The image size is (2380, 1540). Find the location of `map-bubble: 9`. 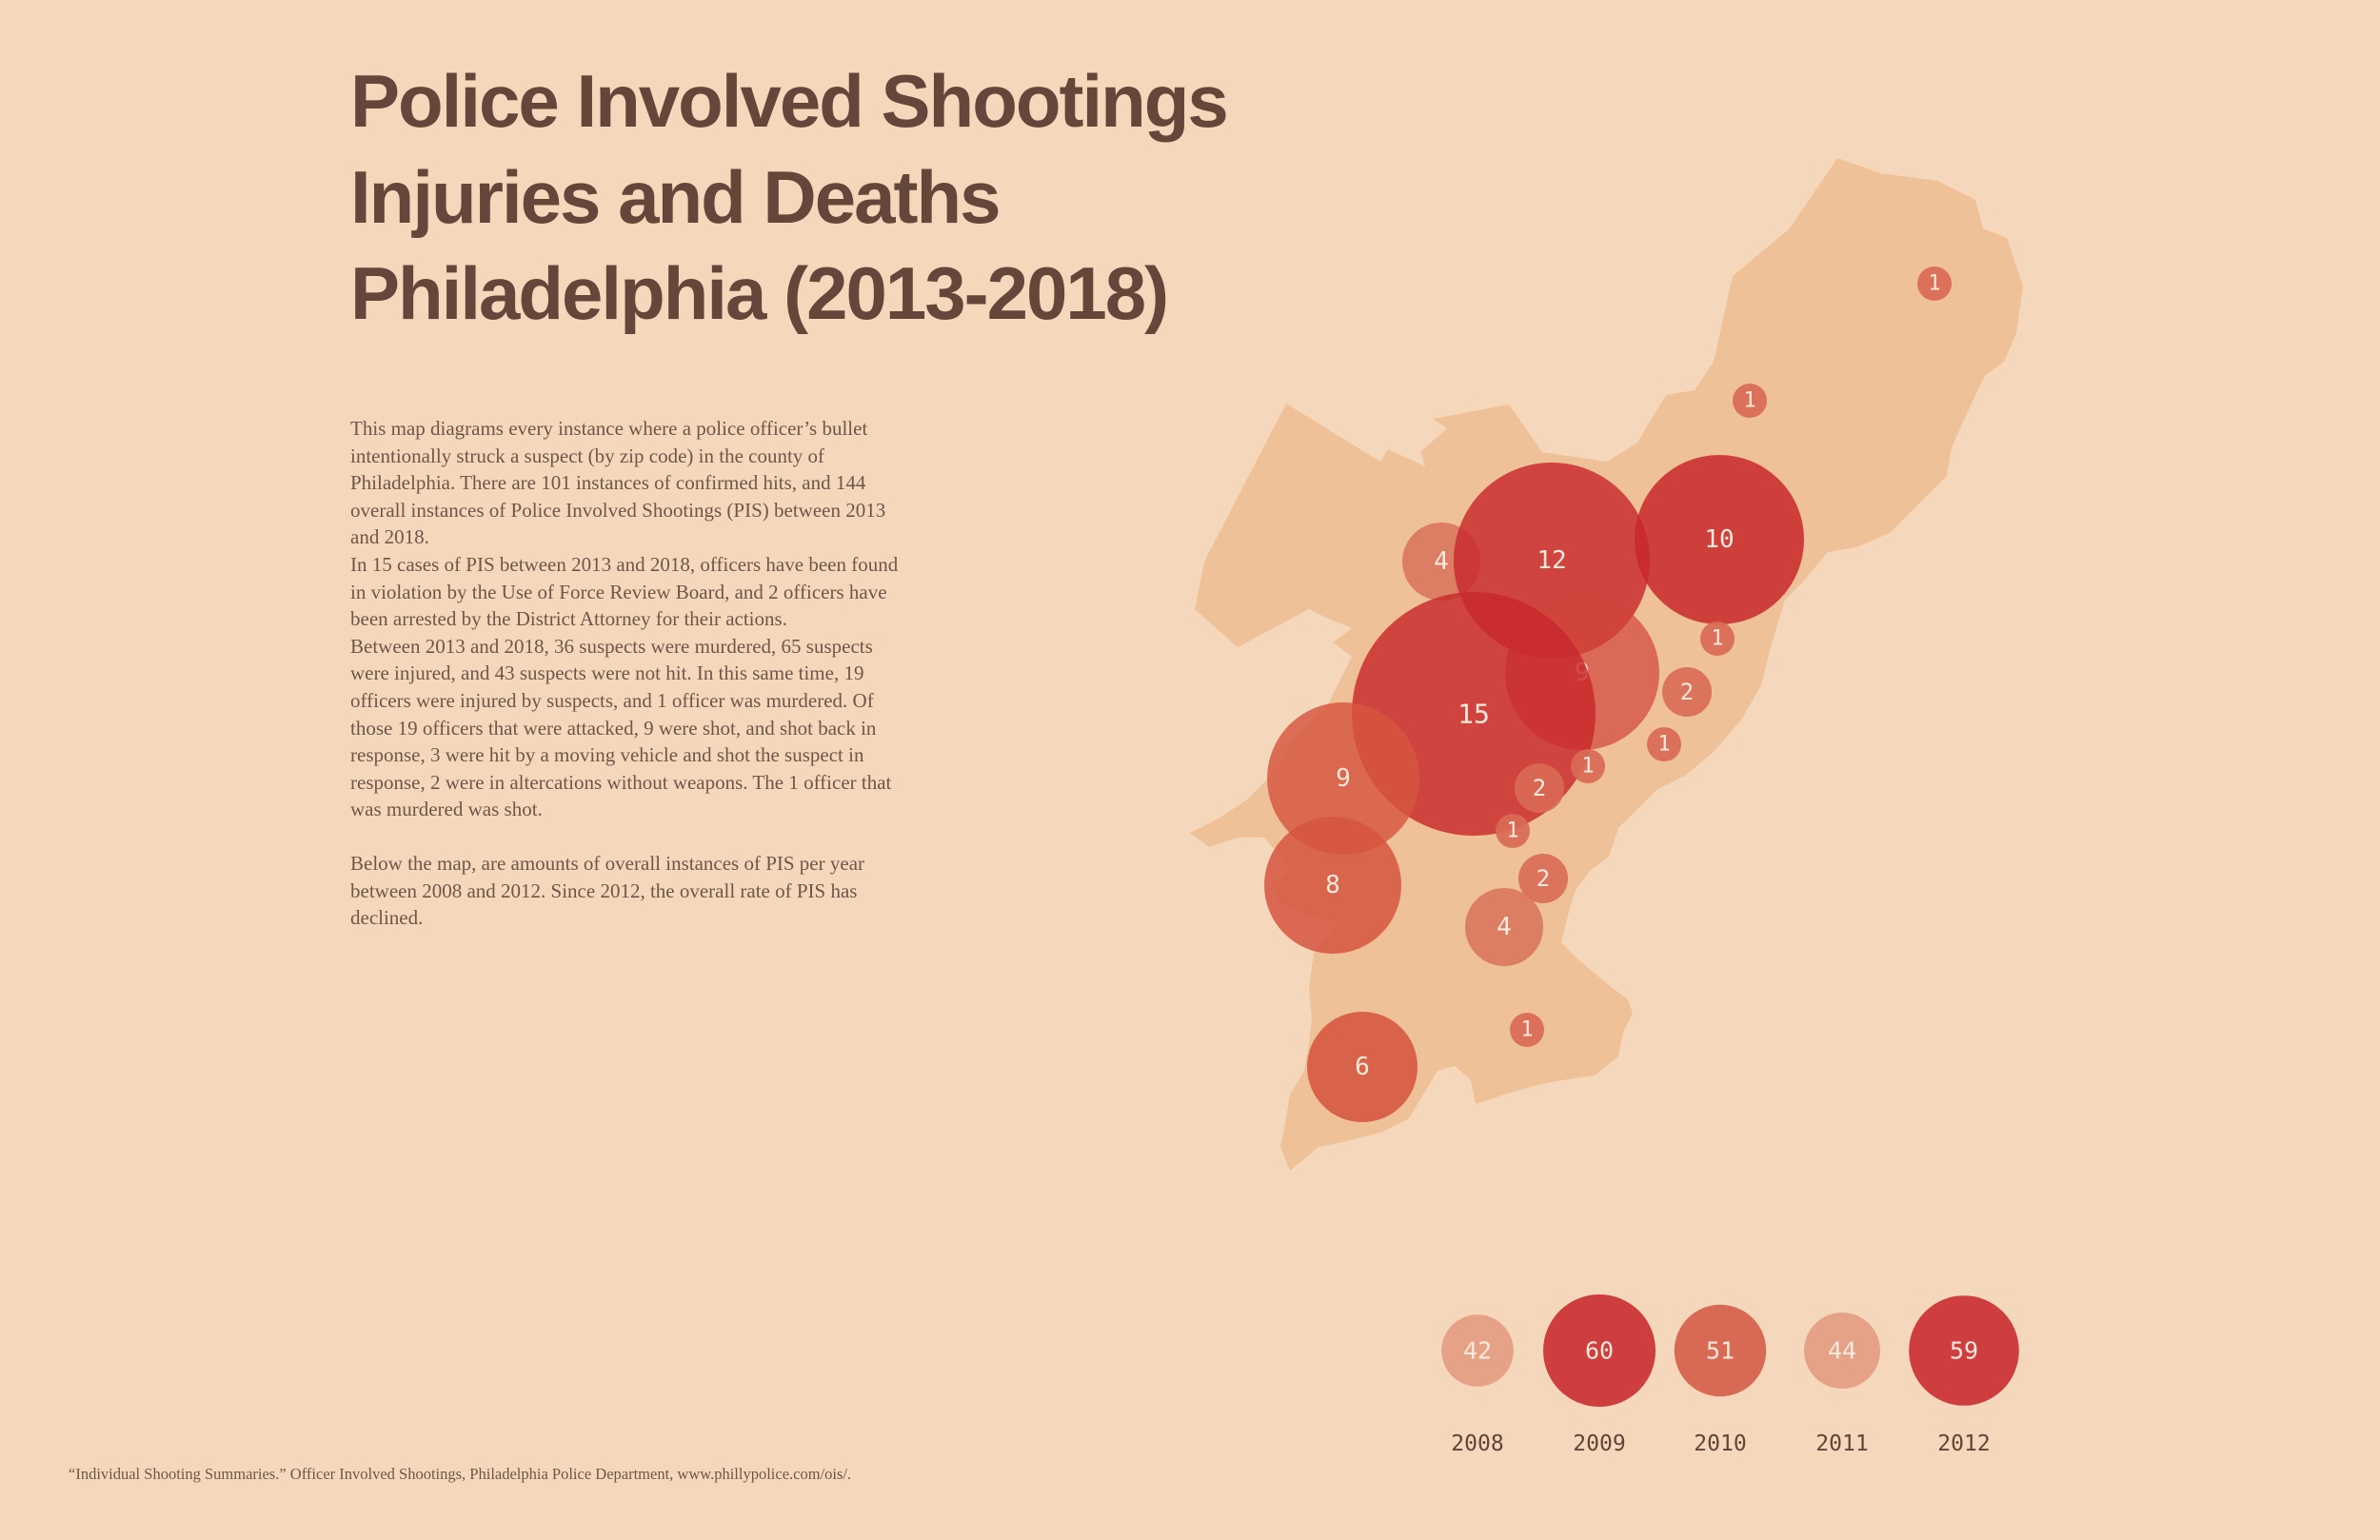

map-bubble: 9 is located at coordinates (1343, 778).